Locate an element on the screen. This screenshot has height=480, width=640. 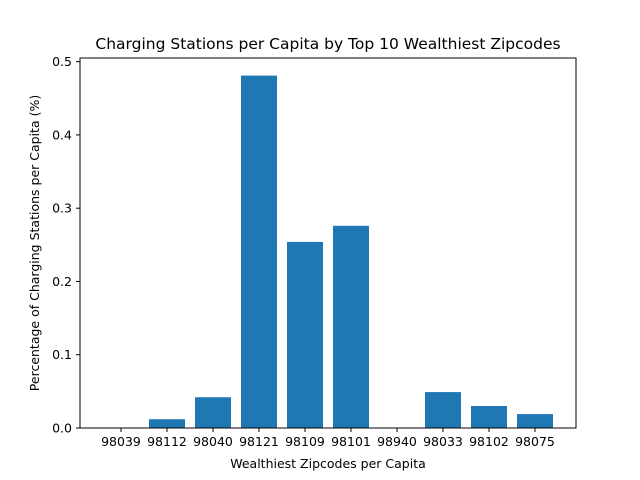
y-tick-label: 0.4 is located at coordinates (62, 134).